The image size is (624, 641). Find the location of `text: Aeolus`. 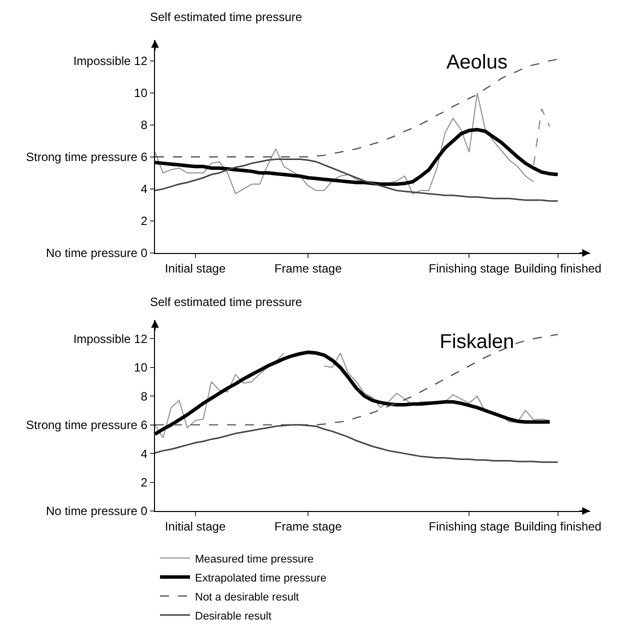

text: Aeolus is located at coordinates (477, 62).